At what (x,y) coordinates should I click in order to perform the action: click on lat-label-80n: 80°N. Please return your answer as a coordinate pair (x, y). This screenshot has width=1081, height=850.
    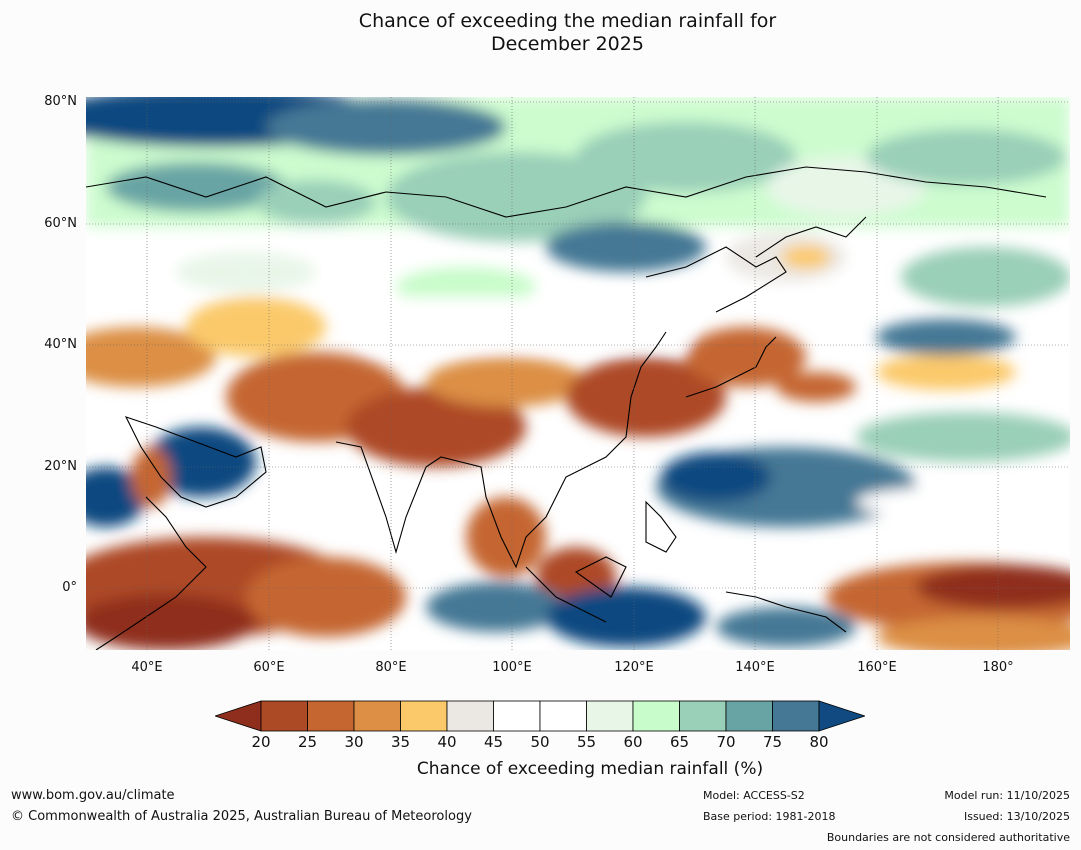
    Looking at the image, I should click on (60, 101).